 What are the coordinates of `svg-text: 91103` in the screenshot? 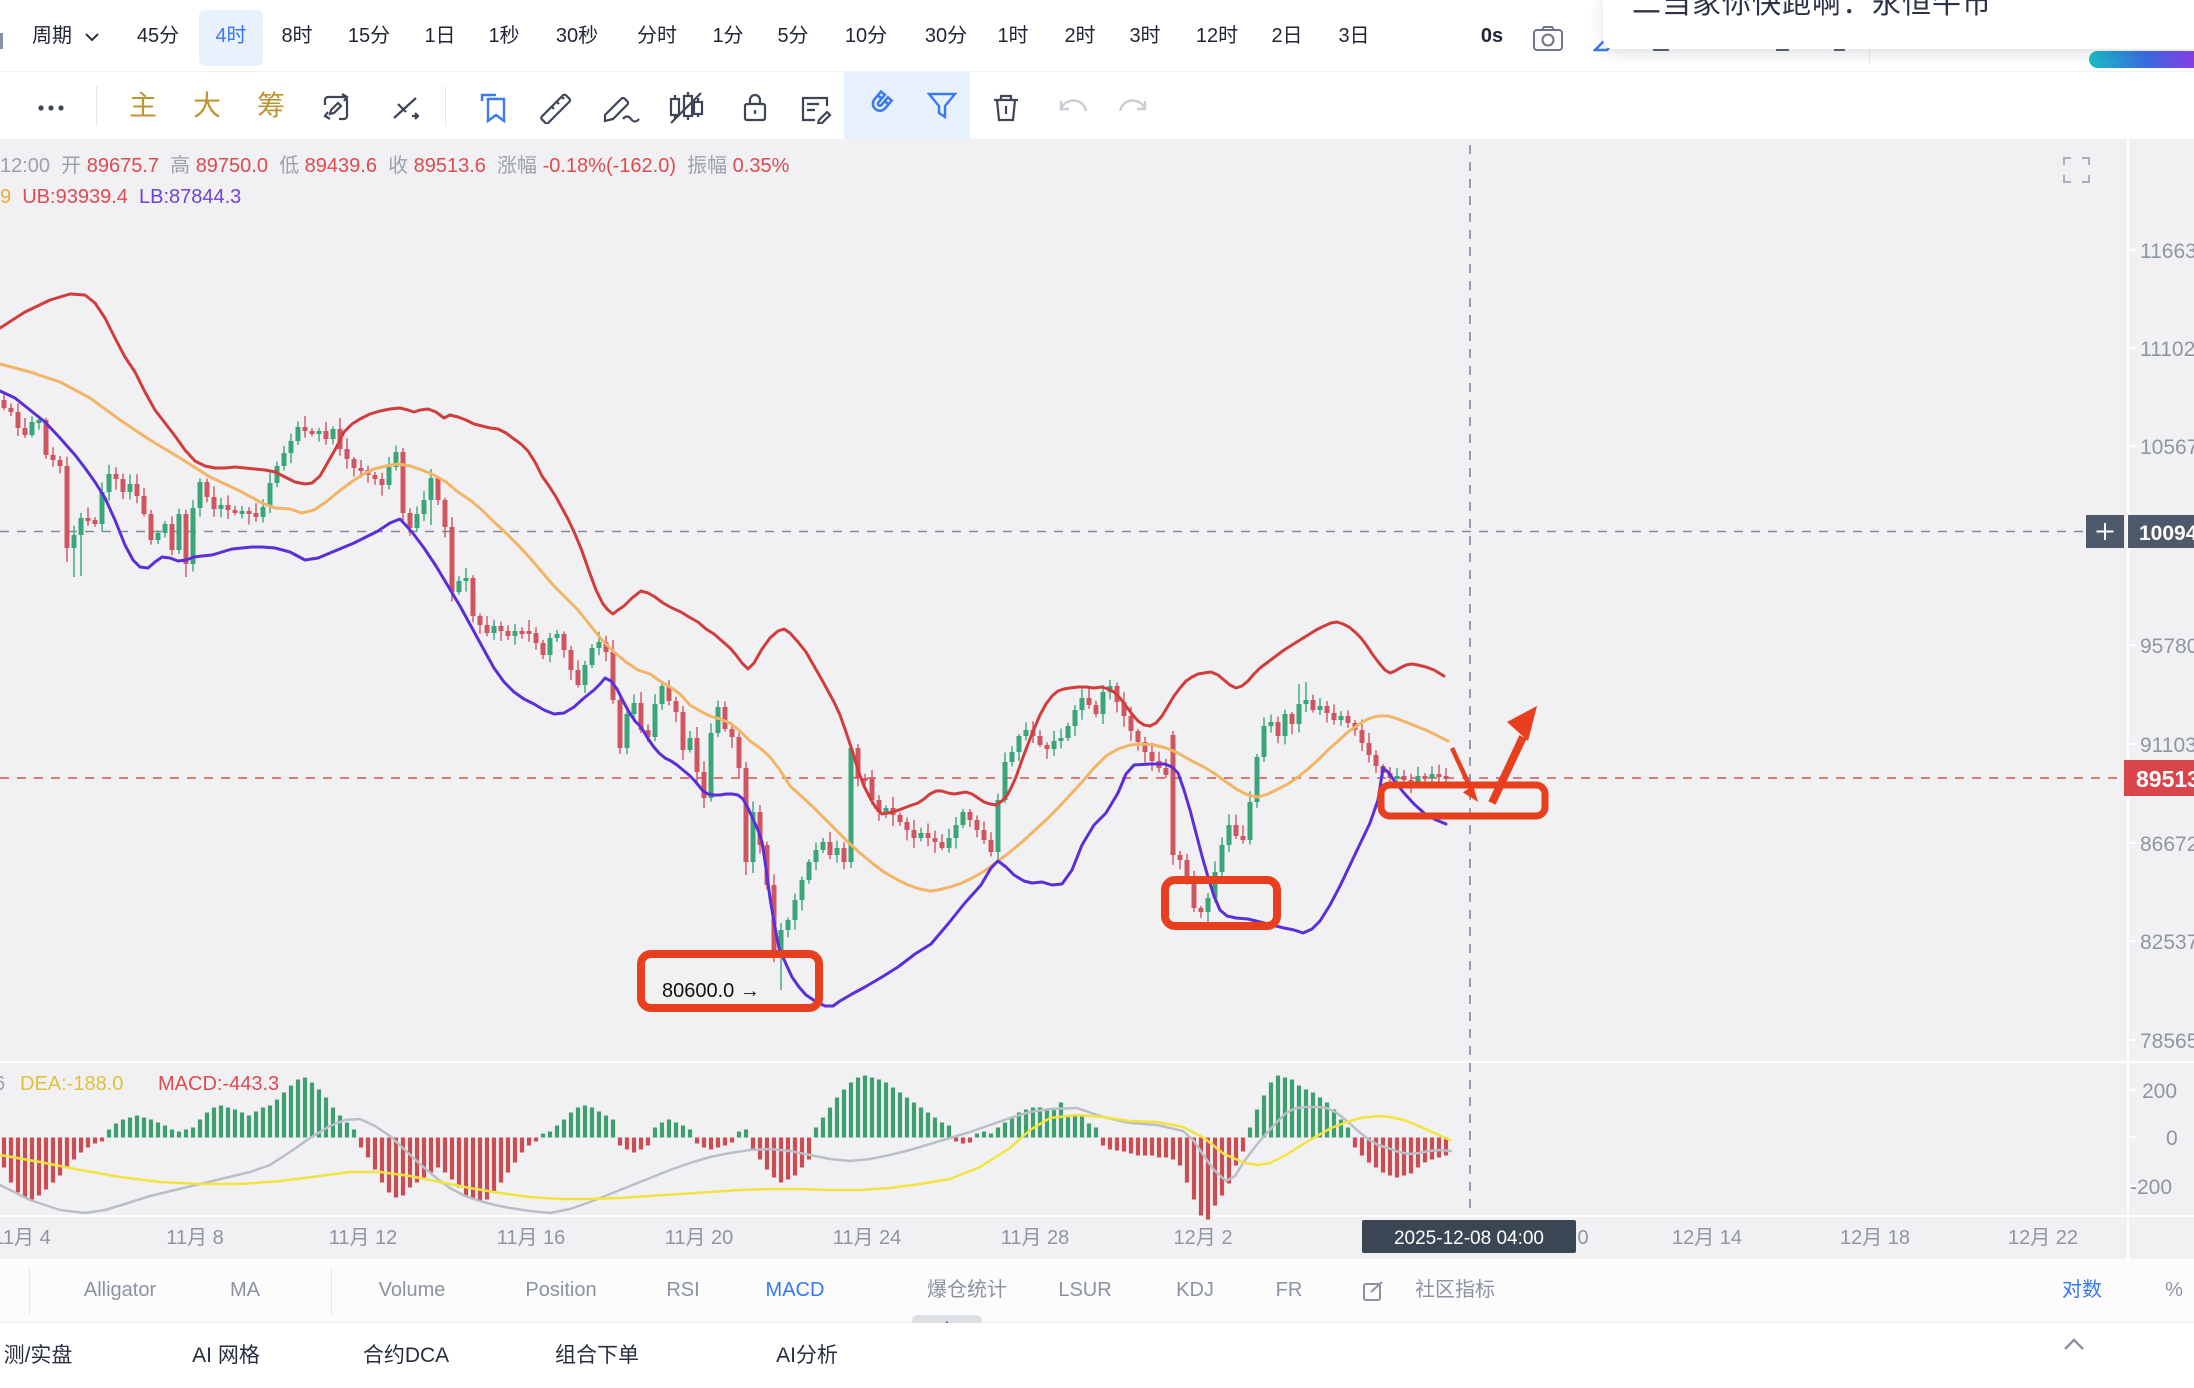 It's located at (2167, 745).